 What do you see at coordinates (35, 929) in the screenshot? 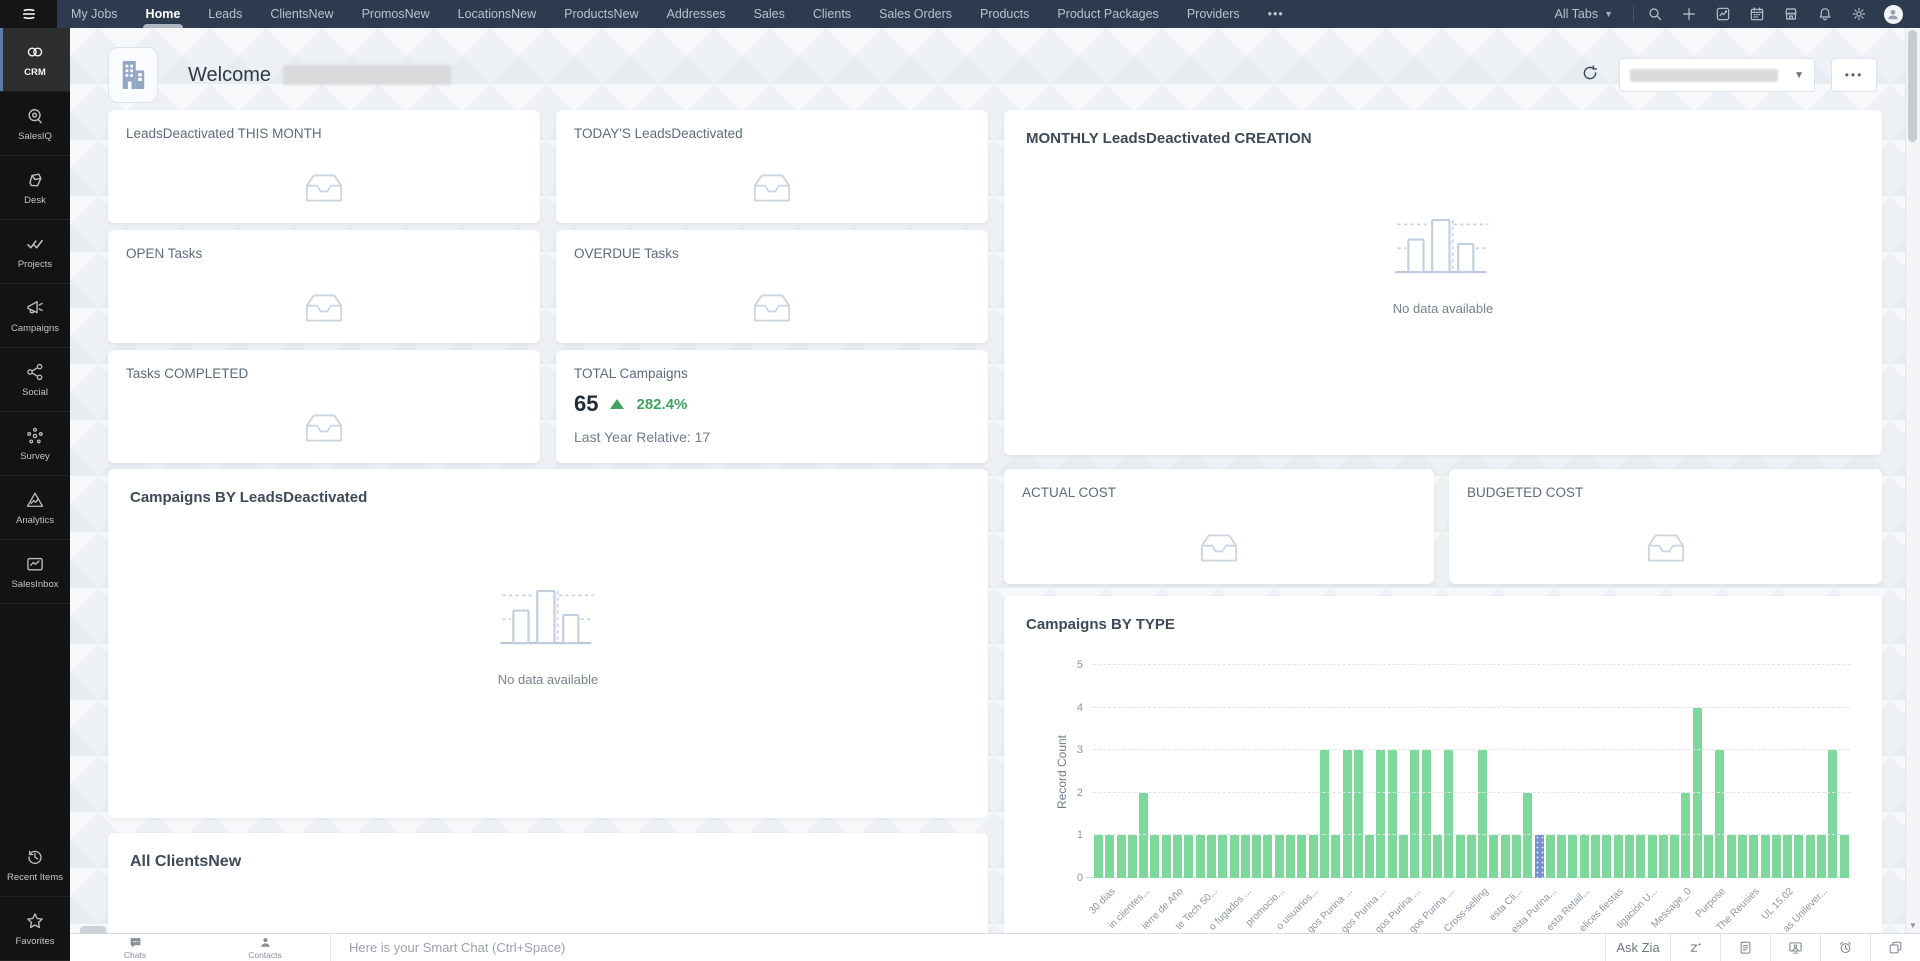
I see `sidebar-item-favorites: Favorites` at bounding box center [35, 929].